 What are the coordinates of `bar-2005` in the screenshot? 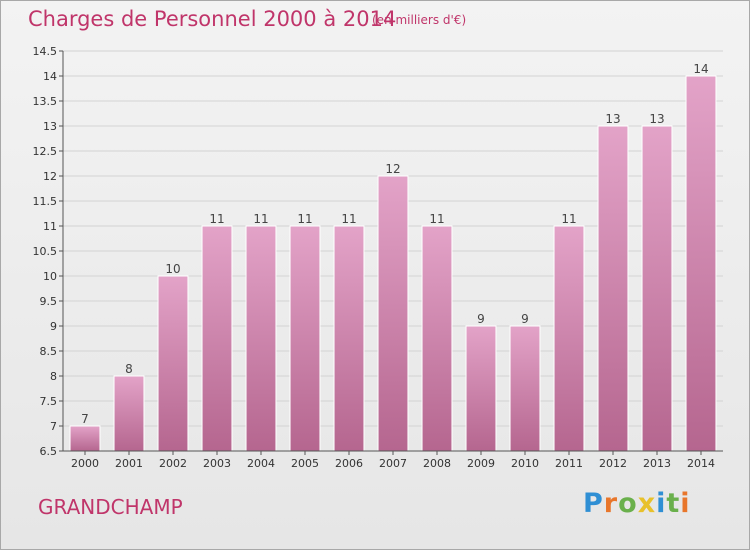 It's located at (305, 338).